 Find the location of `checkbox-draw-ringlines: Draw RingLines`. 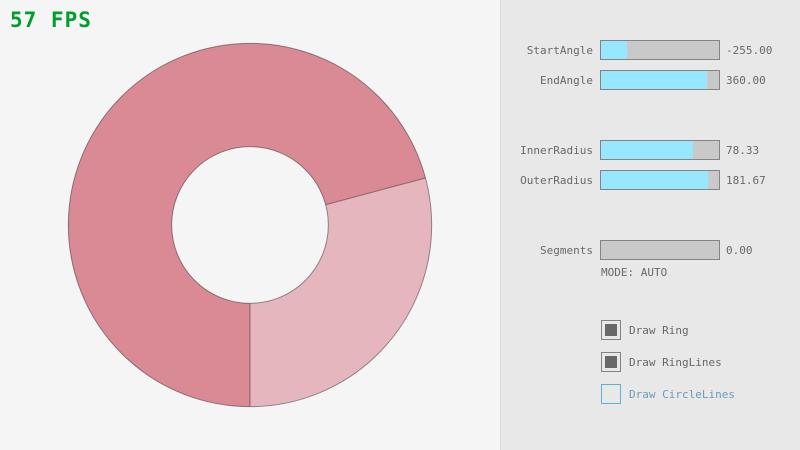

checkbox-draw-ringlines: Draw RingLines is located at coordinates (661, 362).